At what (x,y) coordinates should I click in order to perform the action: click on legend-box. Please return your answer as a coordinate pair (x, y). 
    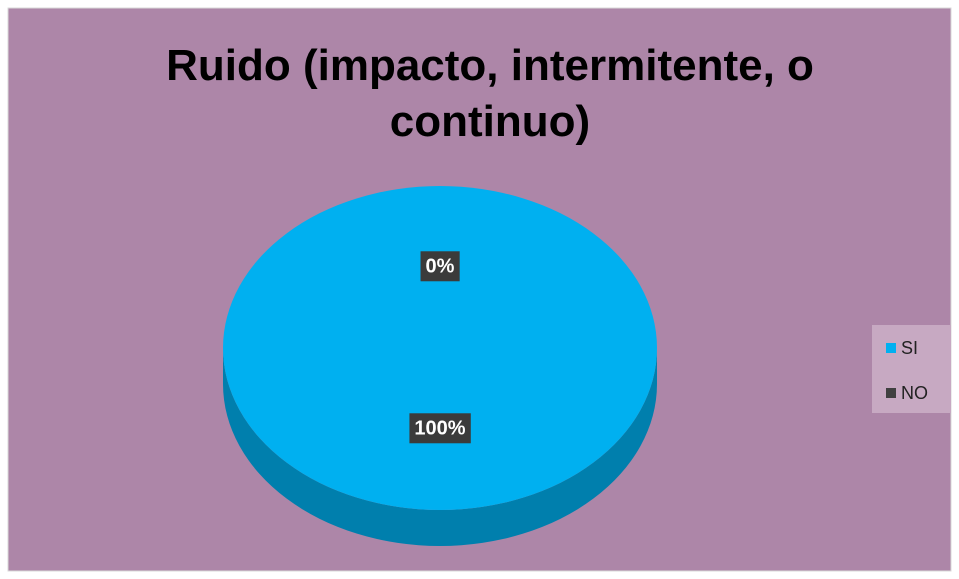
    Looking at the image, I should click on (911, 369).